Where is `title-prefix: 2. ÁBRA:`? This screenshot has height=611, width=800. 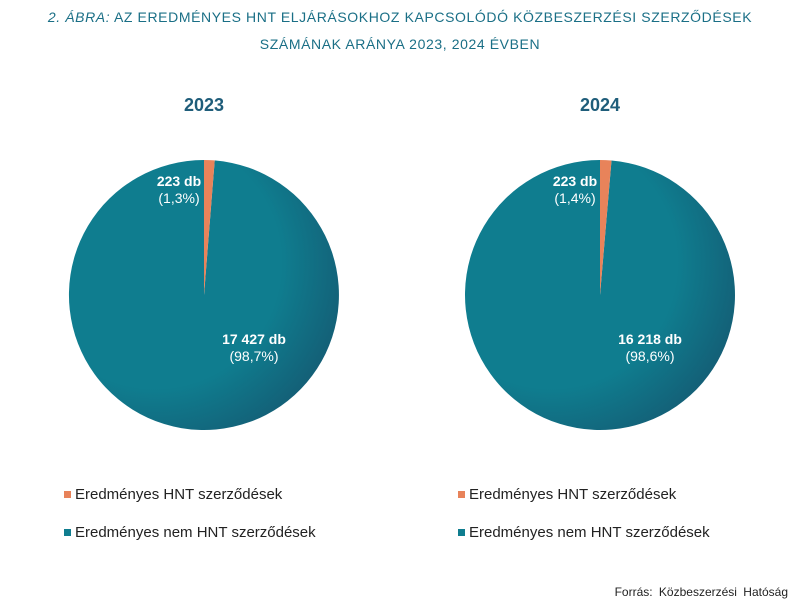 title-prefix: 2. ÁBRA: is located at coordinates (79, 17).